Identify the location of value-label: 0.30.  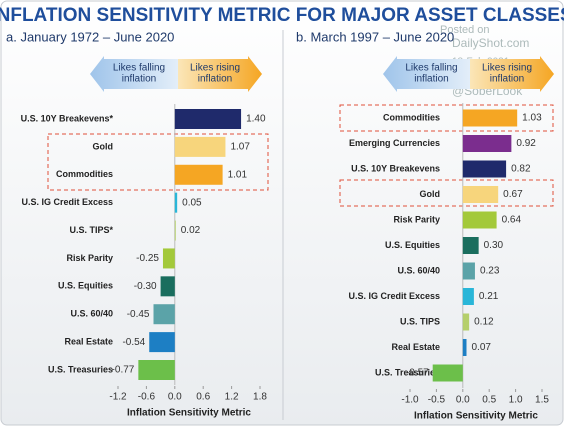
(494, 245).